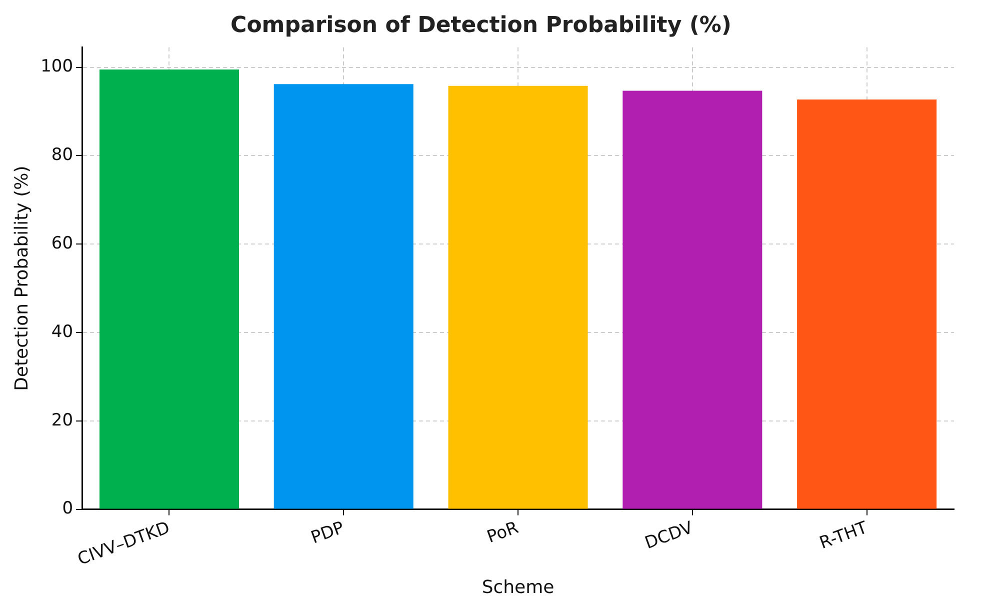 The image size is (982, 611). I want to click on y-tick-label: 0, so click(68, 508).